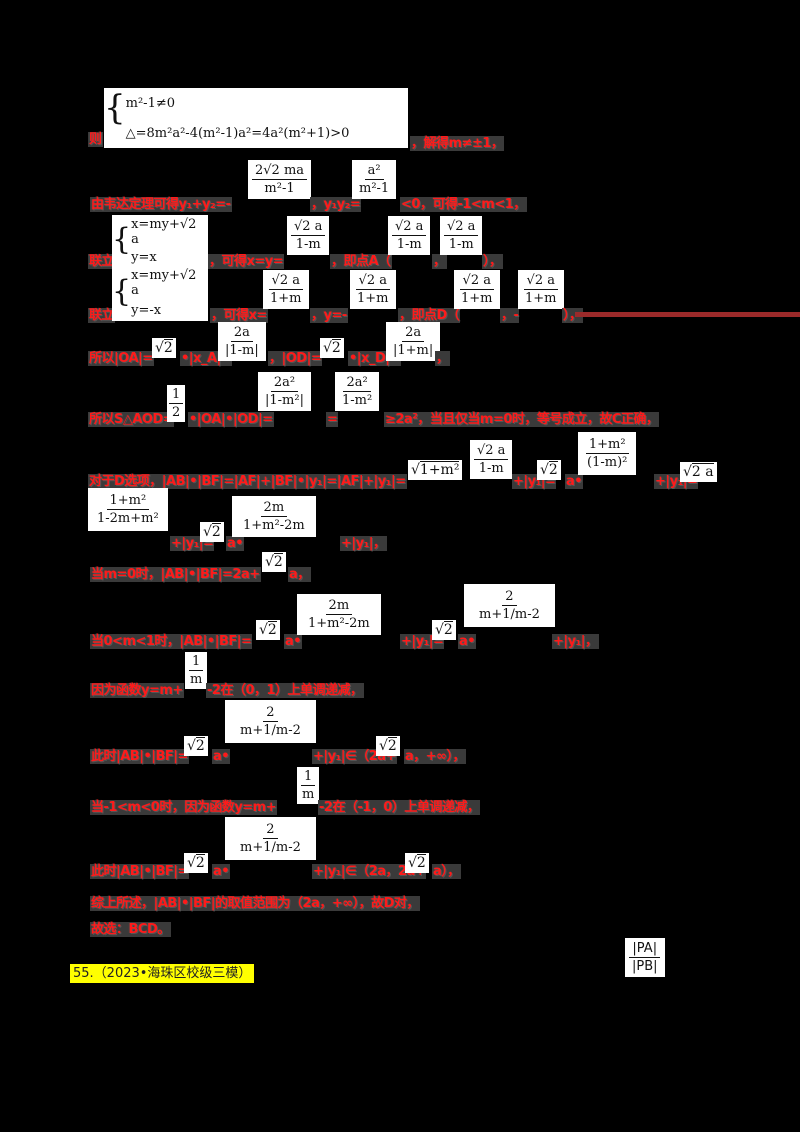 This screenshot has height=1132, width=800. What do you see at coordinates (131, 418) in the screenshot?
I see `solution-line-6: 所以S△AOD=` at bounding box center [131, 418].